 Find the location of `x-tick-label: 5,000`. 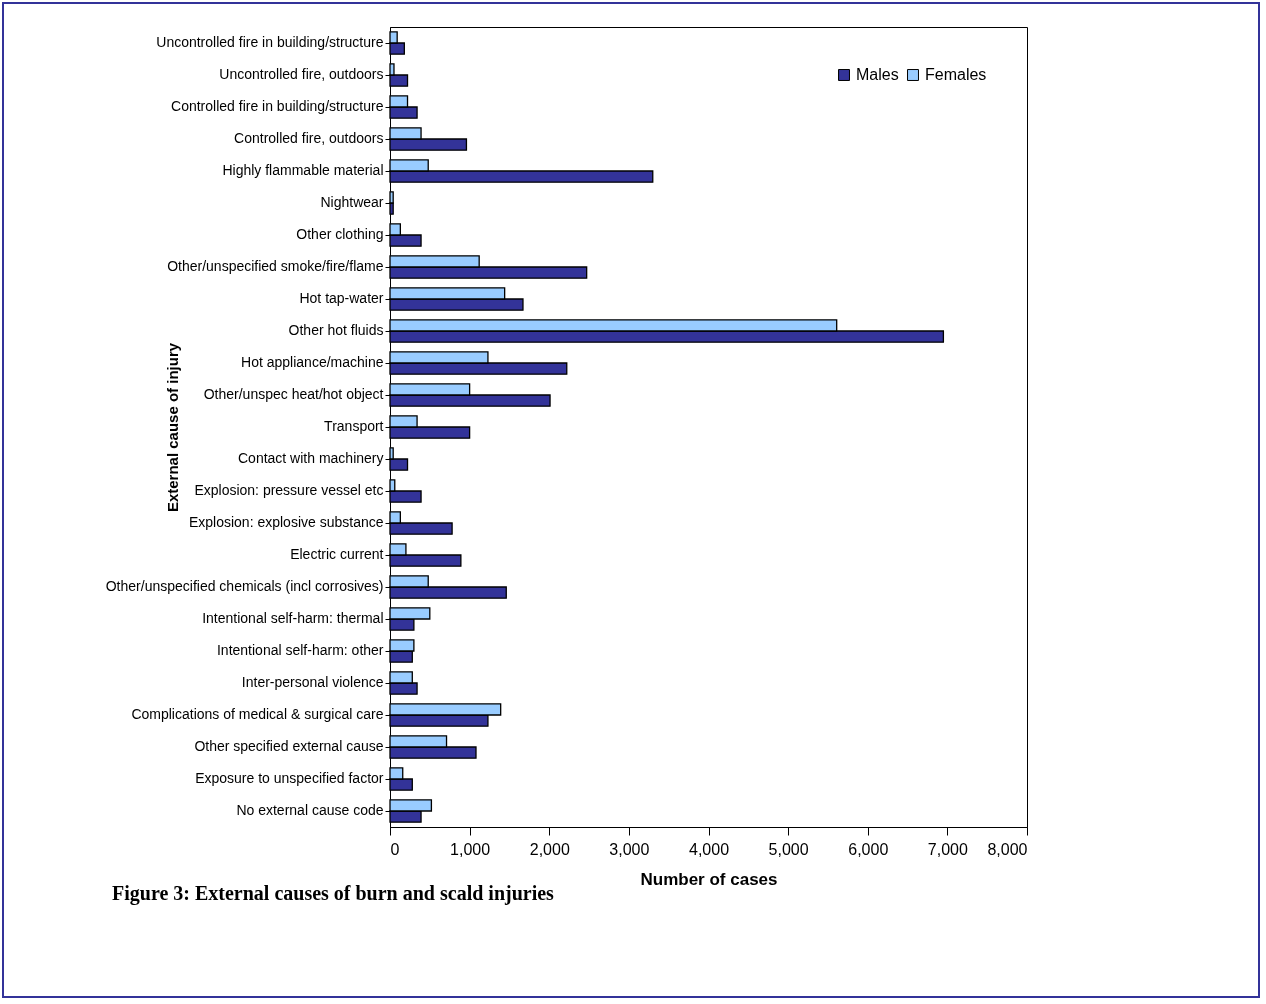

x-tick-label: 5,000 is located at coordinates (788, 849).